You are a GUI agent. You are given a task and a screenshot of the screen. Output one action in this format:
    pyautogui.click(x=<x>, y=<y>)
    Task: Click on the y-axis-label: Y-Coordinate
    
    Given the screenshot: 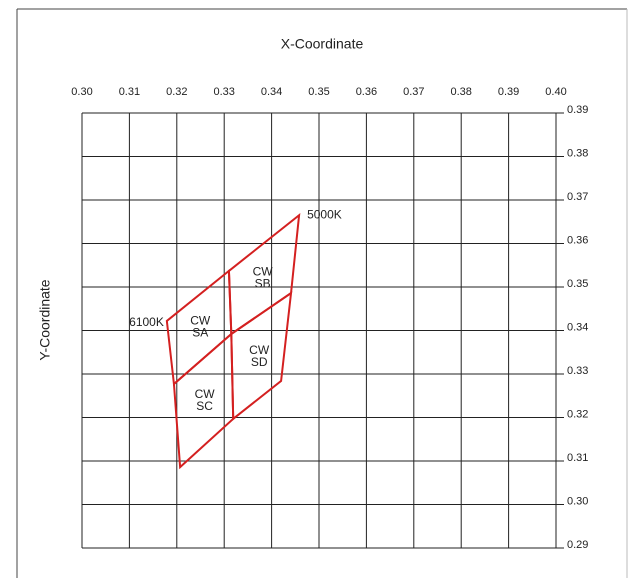 What is the action you would take?
    pyautogui.click(x=45, y=319)
    